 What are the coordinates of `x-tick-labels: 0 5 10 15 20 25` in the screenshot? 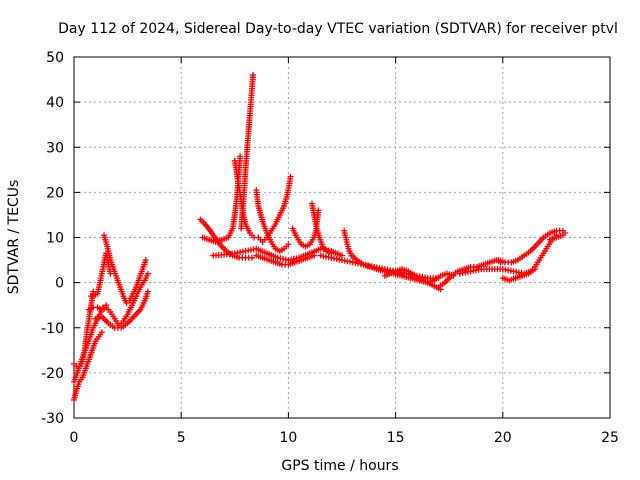 It's located at (344, 438).